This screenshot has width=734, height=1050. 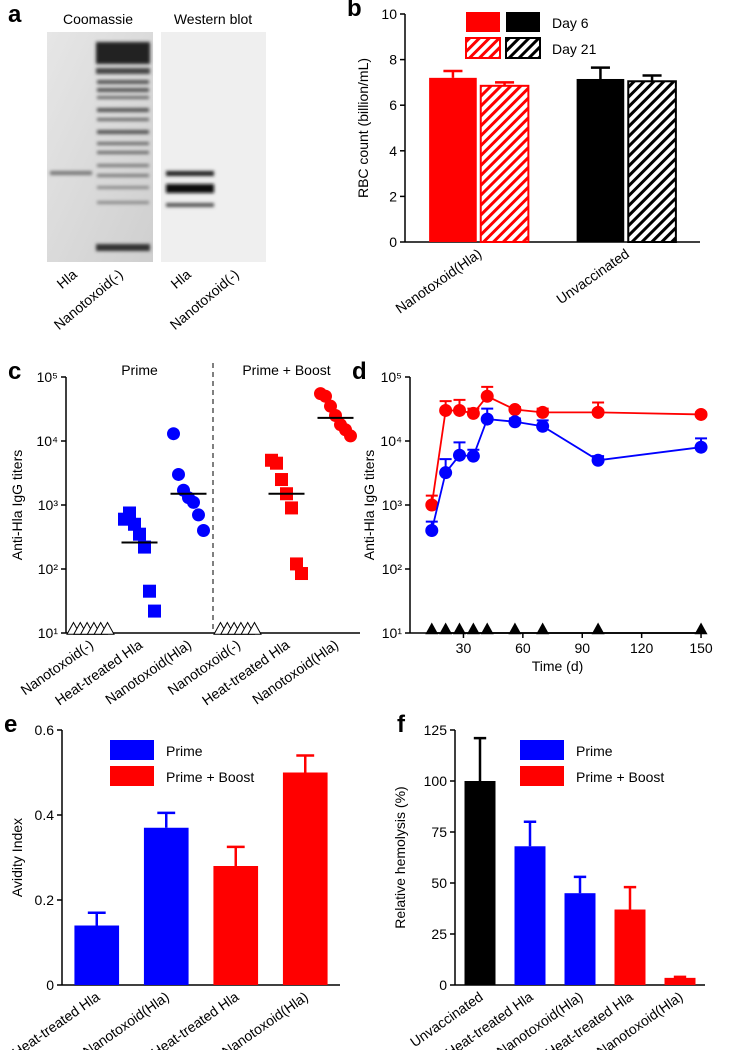 What do you see at coordinates (184, 751) in the screenshot?
I see `legend-label: Prime` at bounding box center [184, 751].